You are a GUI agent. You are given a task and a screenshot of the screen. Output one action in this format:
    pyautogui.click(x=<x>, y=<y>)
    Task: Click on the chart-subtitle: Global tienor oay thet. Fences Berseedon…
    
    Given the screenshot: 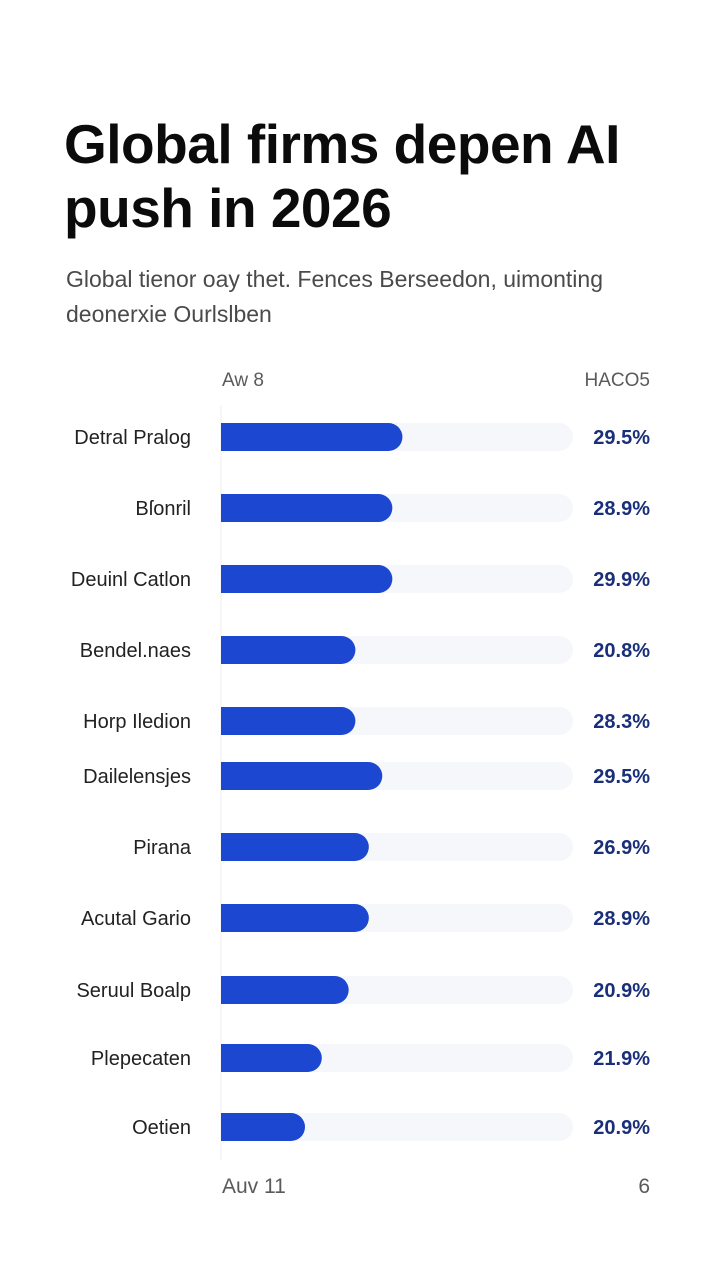 What is the action you would take?
    pyautogui.click(x=334, y=296)
    